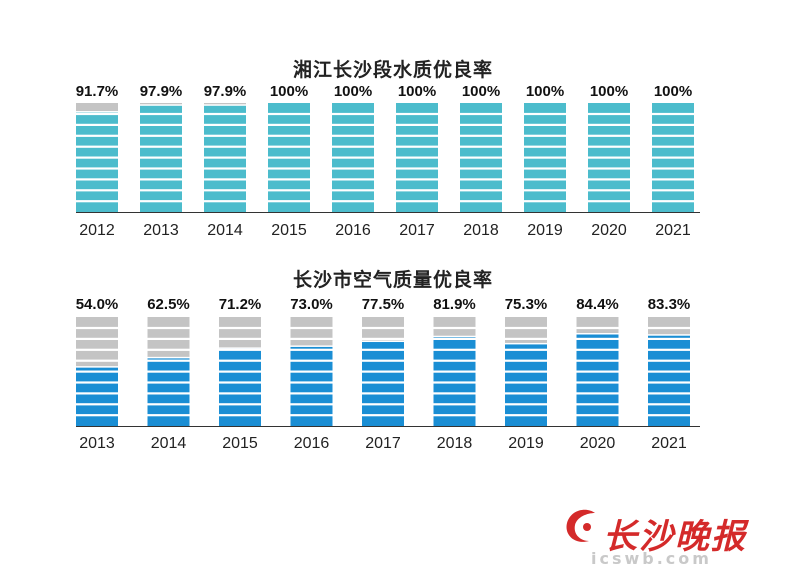 Image resolution: width=786 pixels, height=581 pixels. Describe the element at coordinates (97, 304) in the screenshot. I see `data-label: 54.0%` at that location.